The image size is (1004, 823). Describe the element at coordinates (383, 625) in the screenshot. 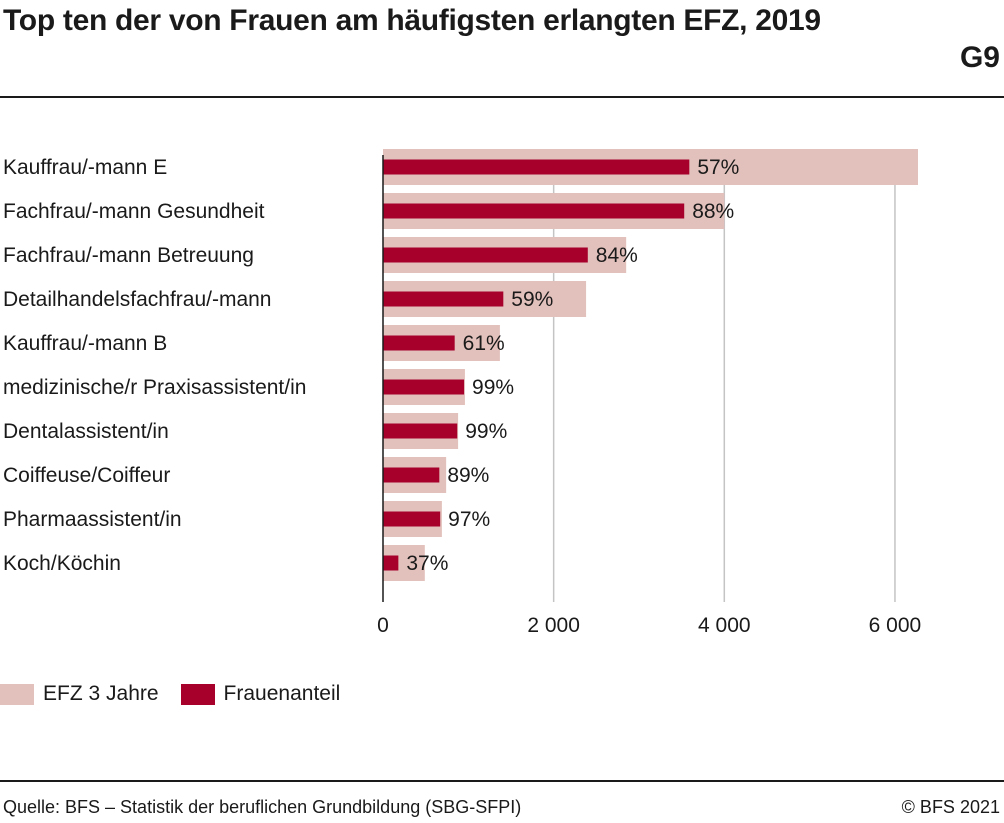

I see `x-tick-label: 0` at that location.